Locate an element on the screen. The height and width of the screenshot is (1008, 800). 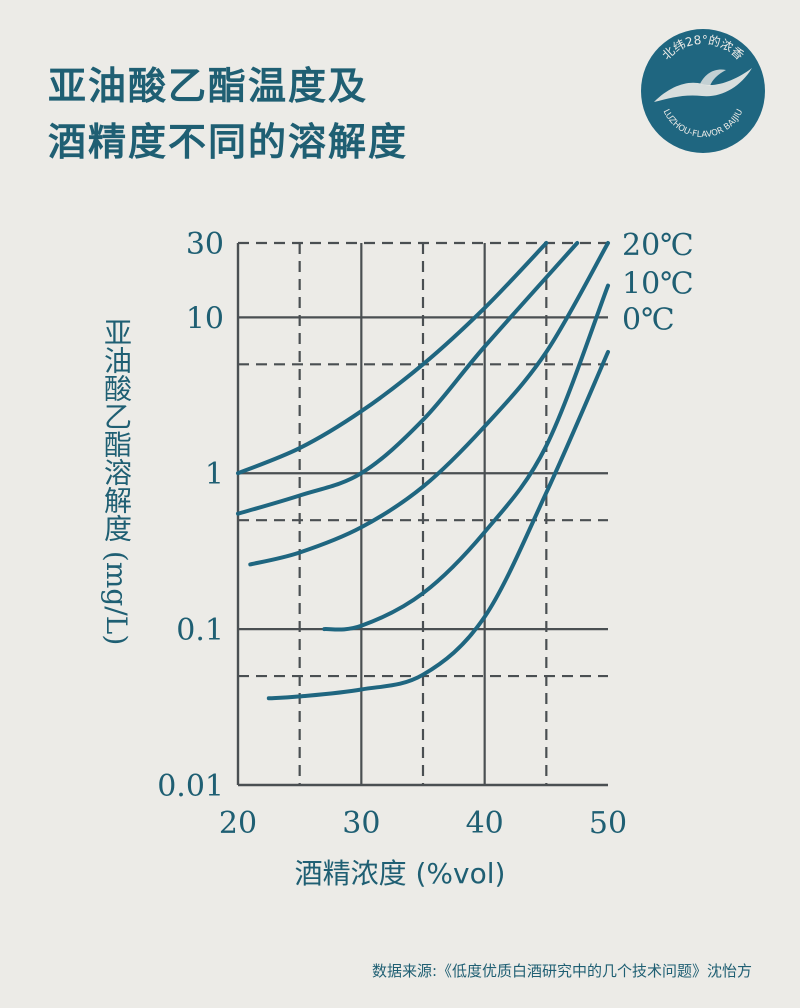
data-source: 数据来源:《低度优质白酒研究中的几个技术问题》沈怡方 is located at coordinates (561, 971).